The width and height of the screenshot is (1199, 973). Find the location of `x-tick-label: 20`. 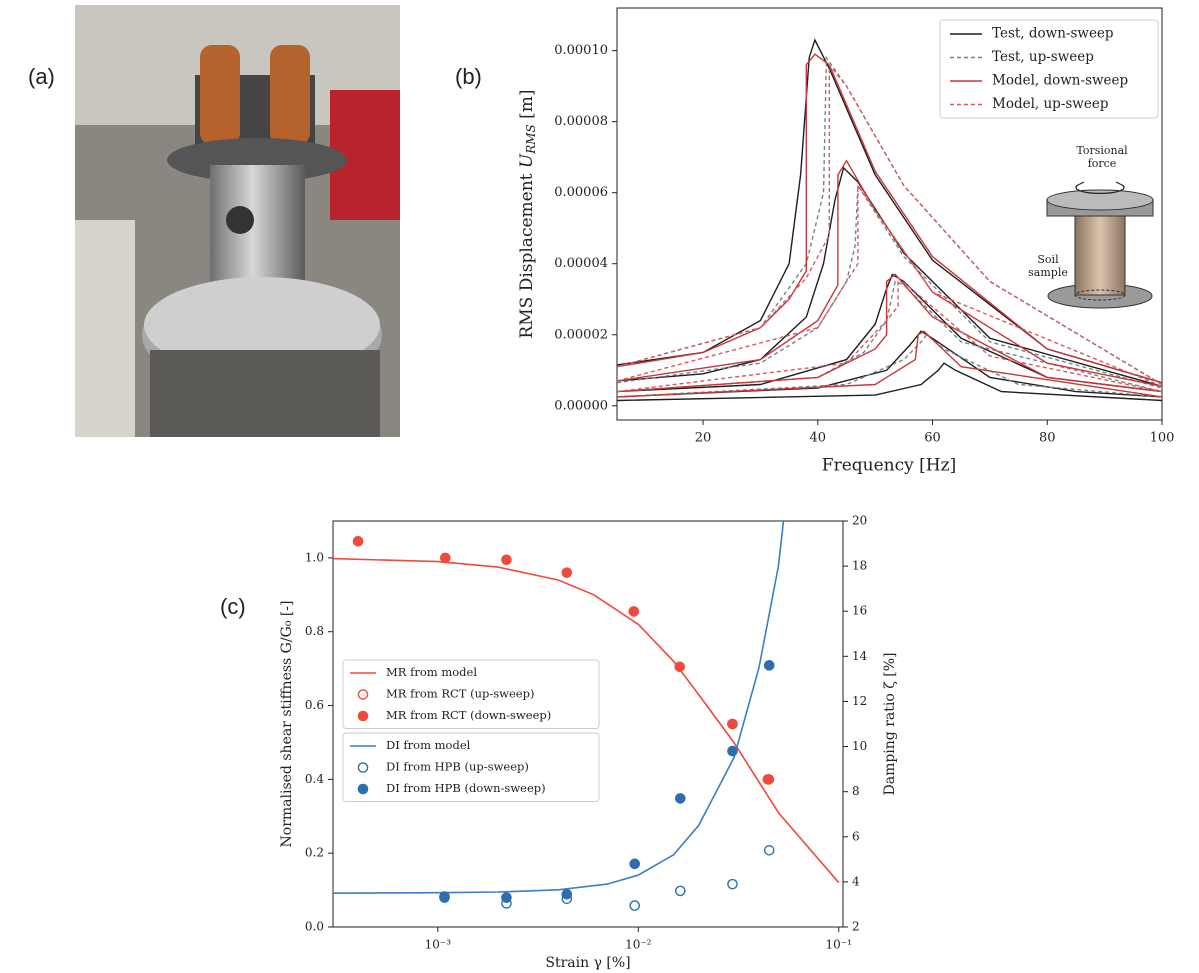

x-tick-label: 20 is located at coordinates (703, 438).